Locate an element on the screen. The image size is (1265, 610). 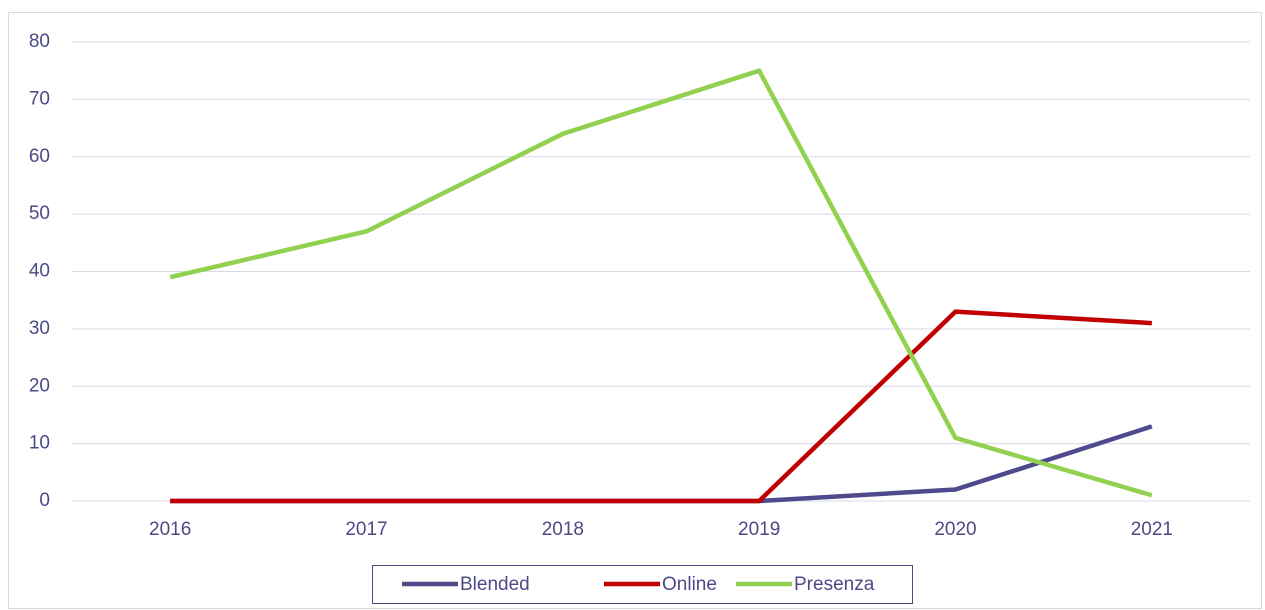
legend-label: Online is located at coordinates (689, 584).